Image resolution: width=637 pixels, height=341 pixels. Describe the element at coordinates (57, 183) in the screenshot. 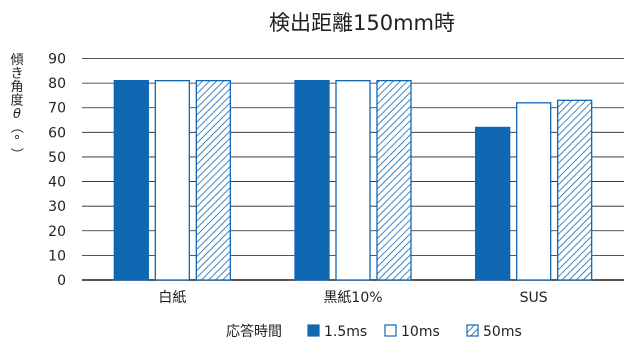

I see `y-tick-label: 40` at that location.